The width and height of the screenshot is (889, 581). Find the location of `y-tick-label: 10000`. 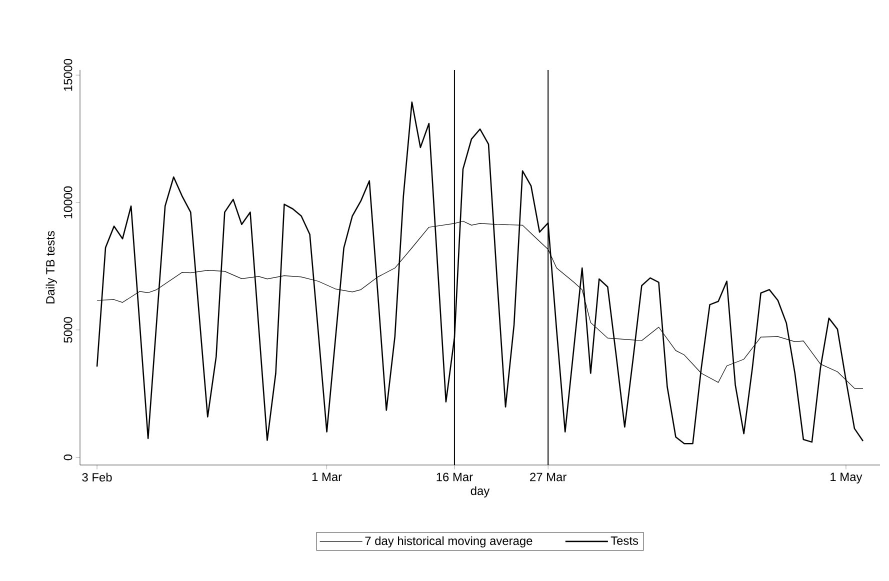

y-tick-label: 10000 is located at coordinates (68, 202).